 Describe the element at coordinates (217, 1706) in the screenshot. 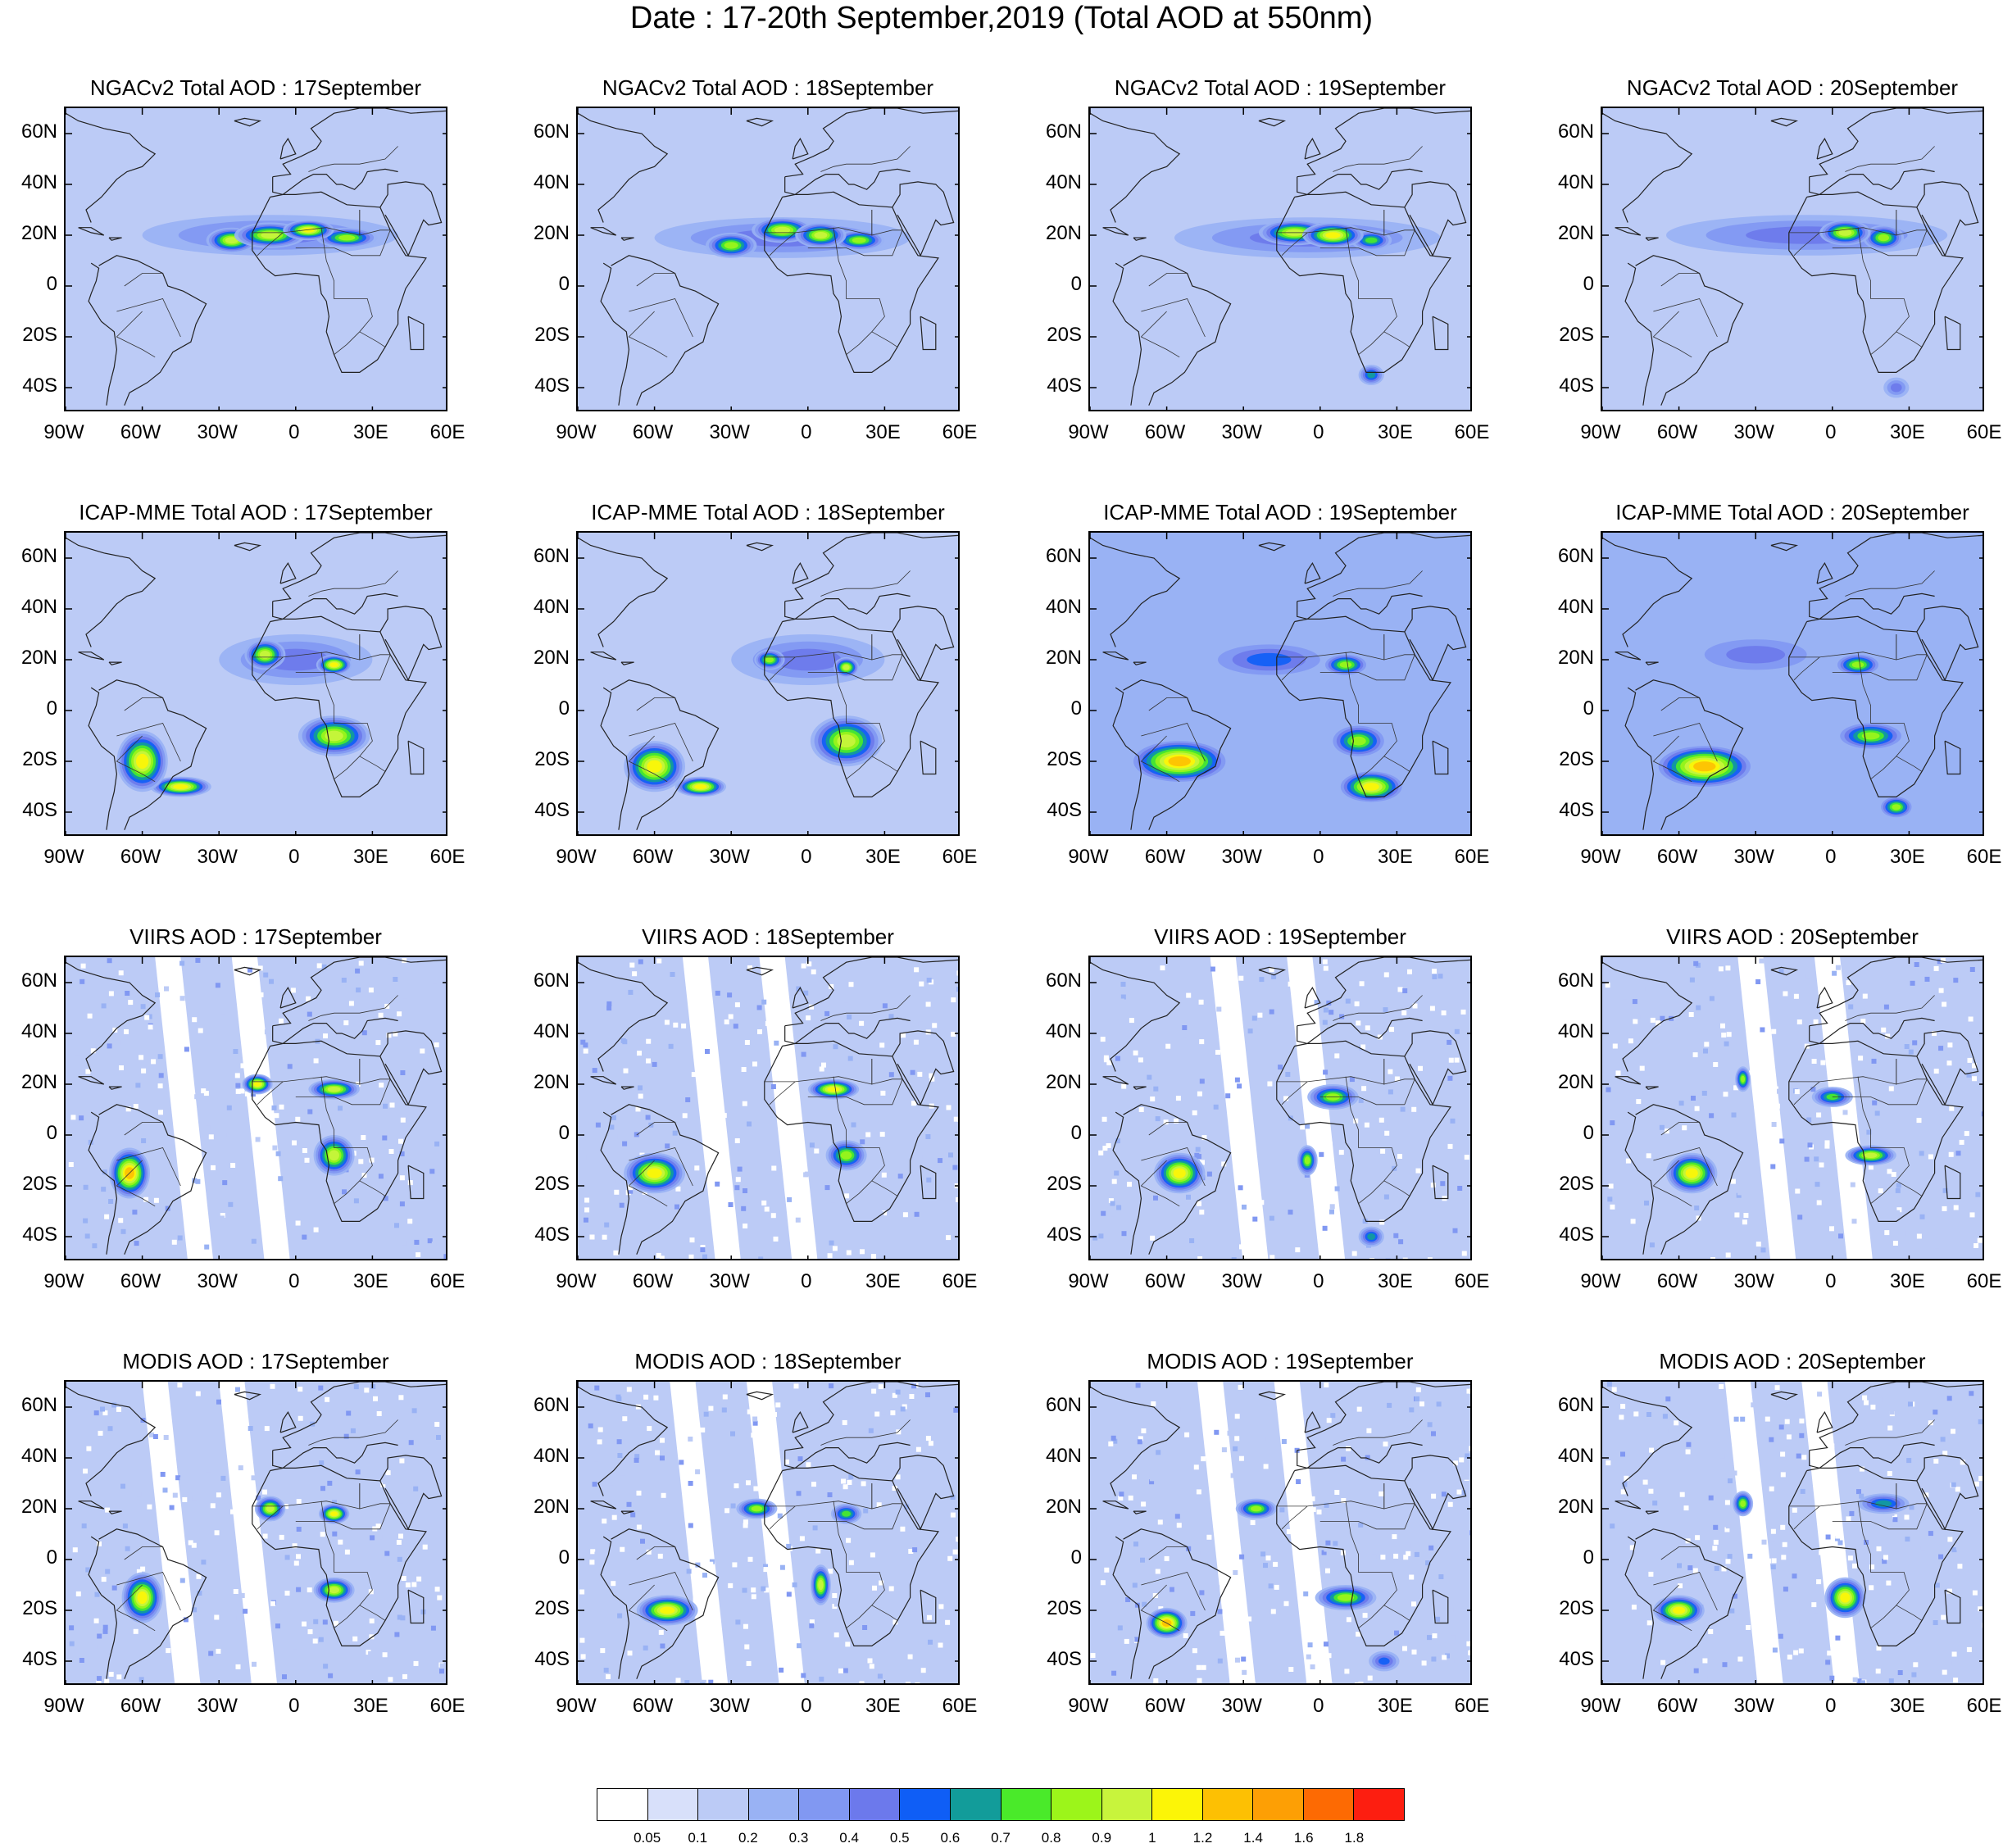

I see `lon-tick-label: 30W` at that location.